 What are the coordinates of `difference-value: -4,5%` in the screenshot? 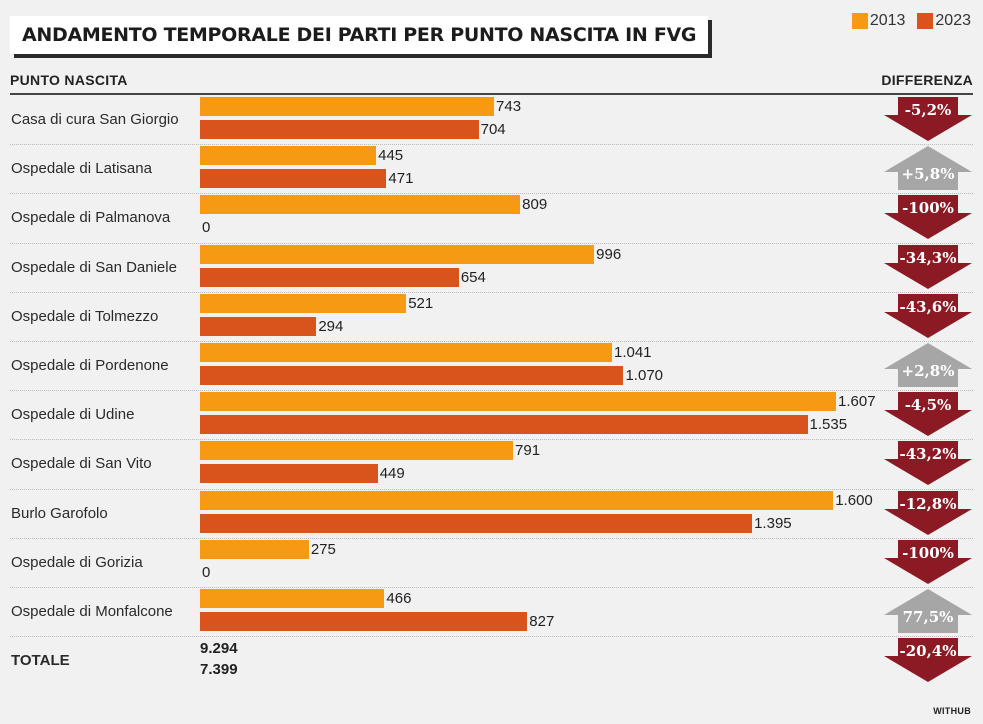 It's located at (928, 405).